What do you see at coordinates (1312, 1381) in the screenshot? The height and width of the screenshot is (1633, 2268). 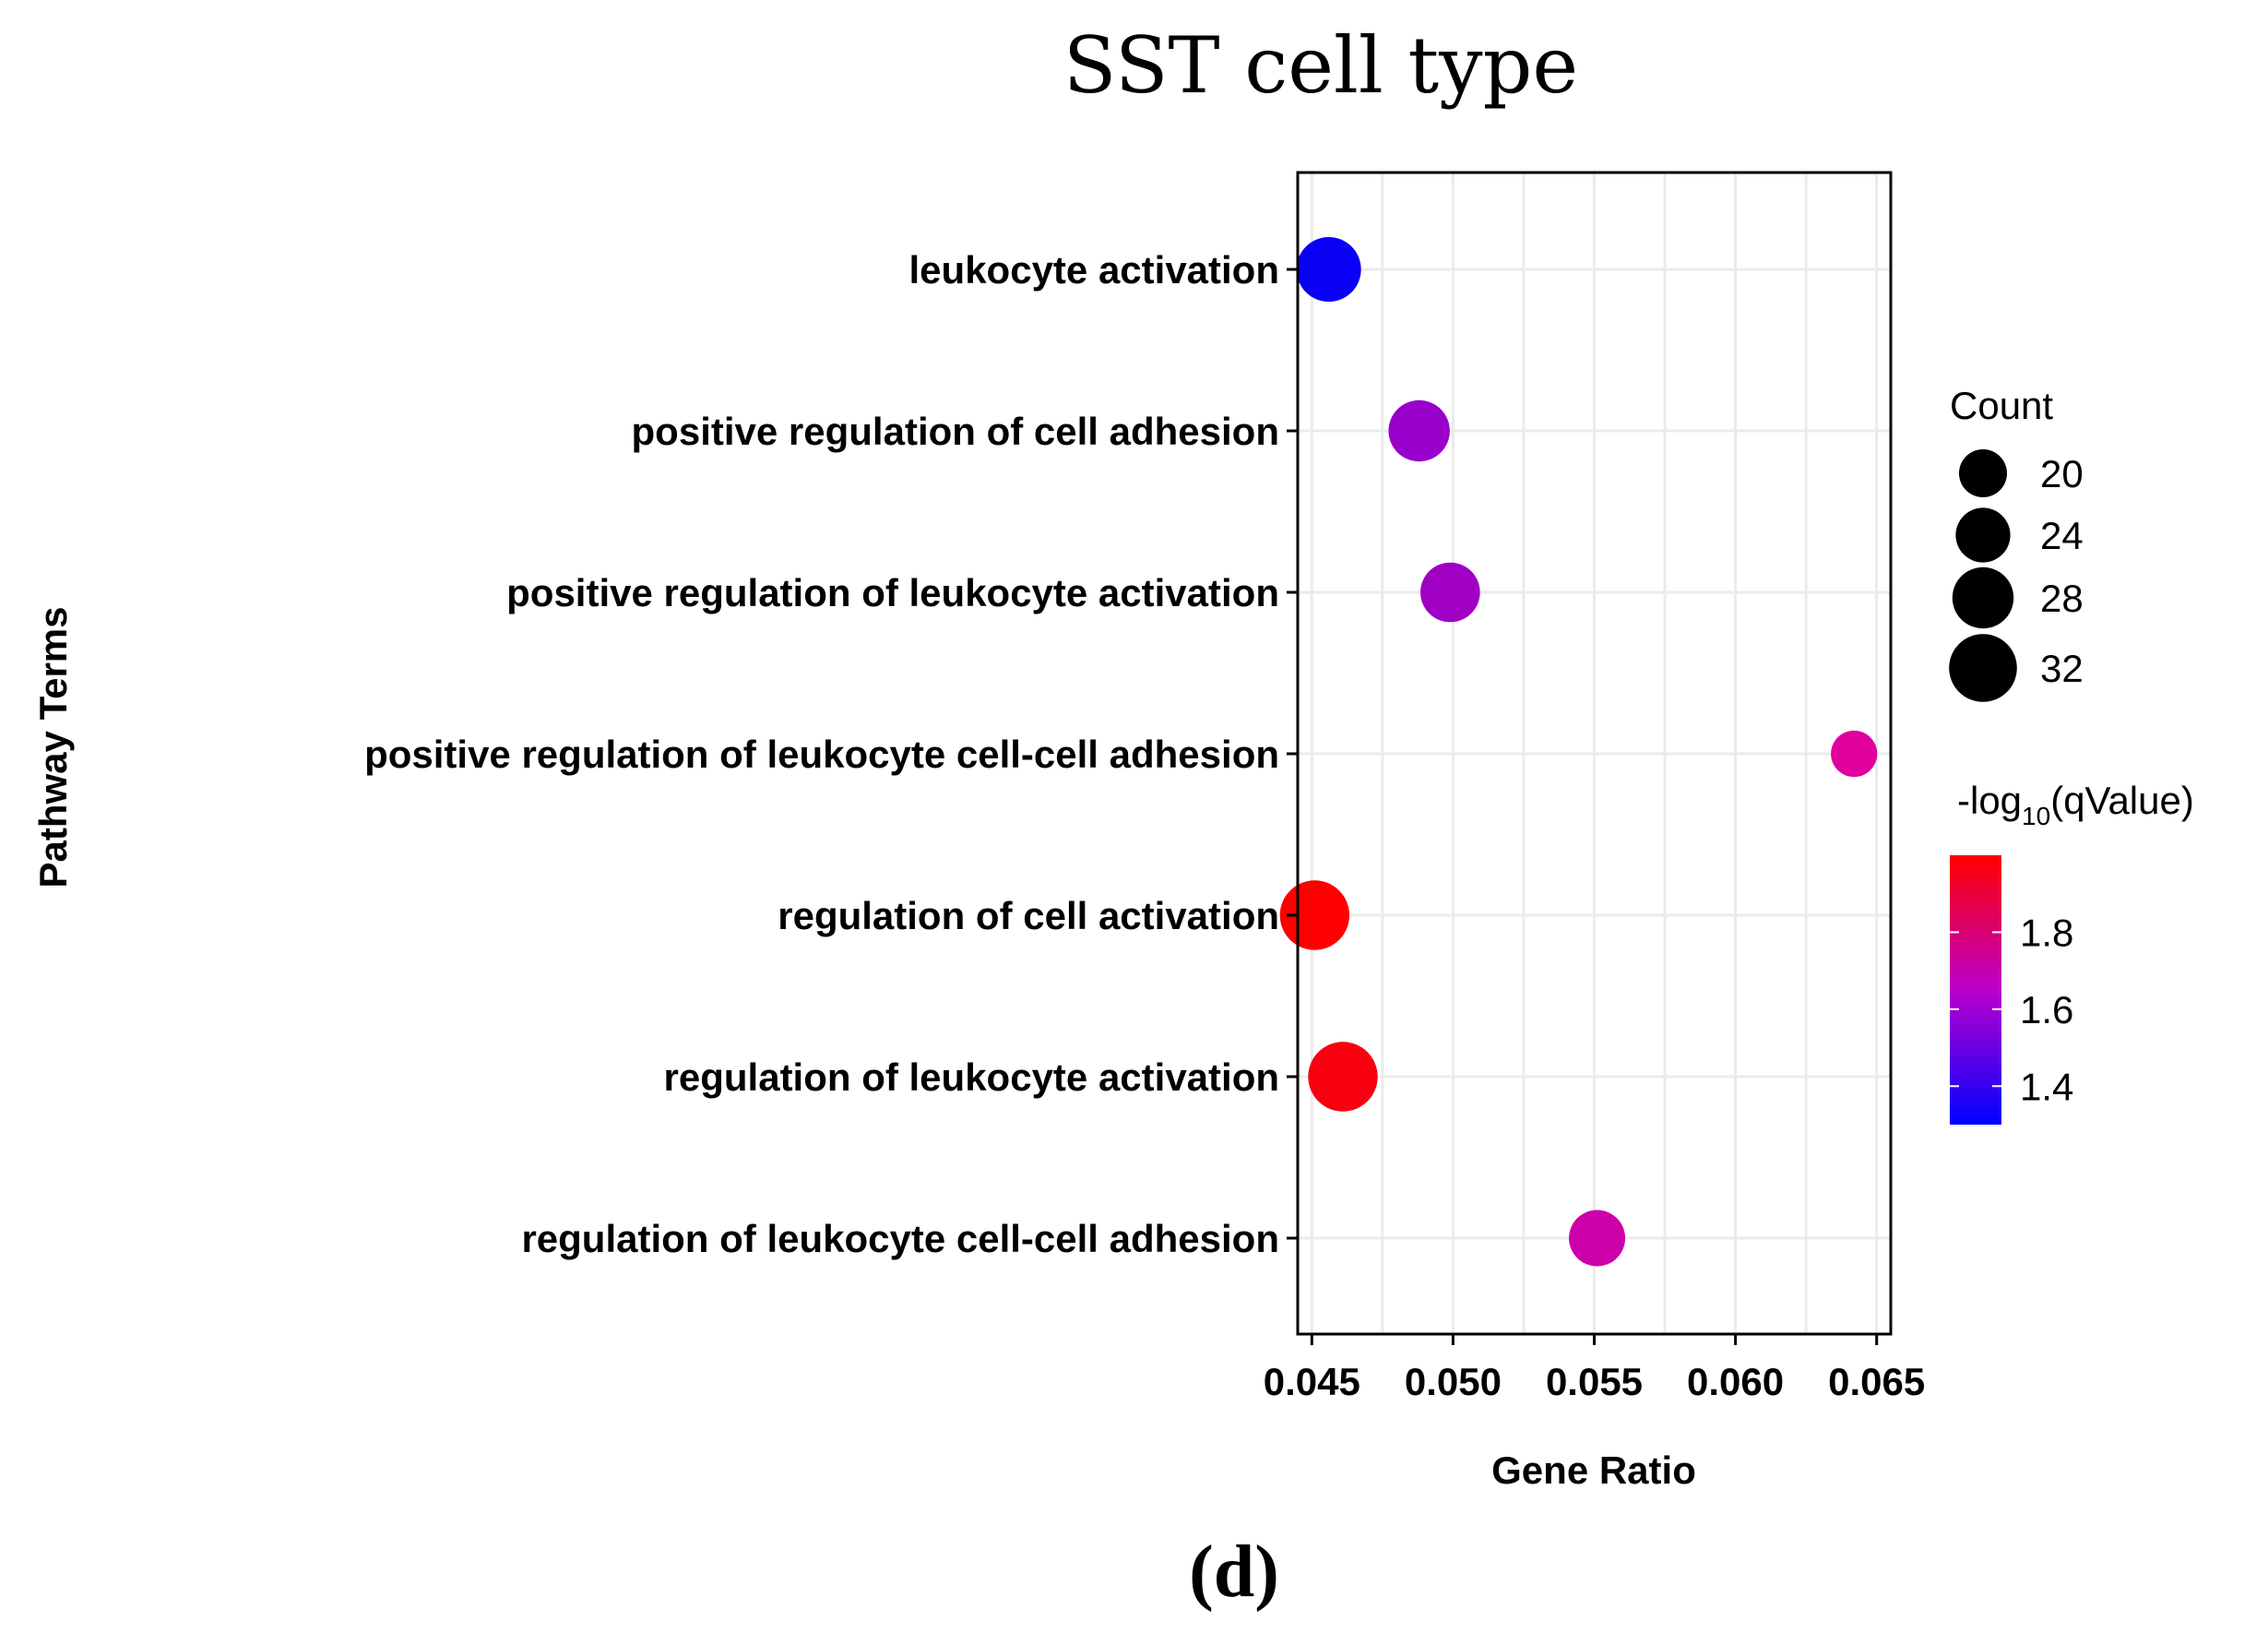 I see `x-tick-label: 0.045` at bounding box center [1312, 1381].